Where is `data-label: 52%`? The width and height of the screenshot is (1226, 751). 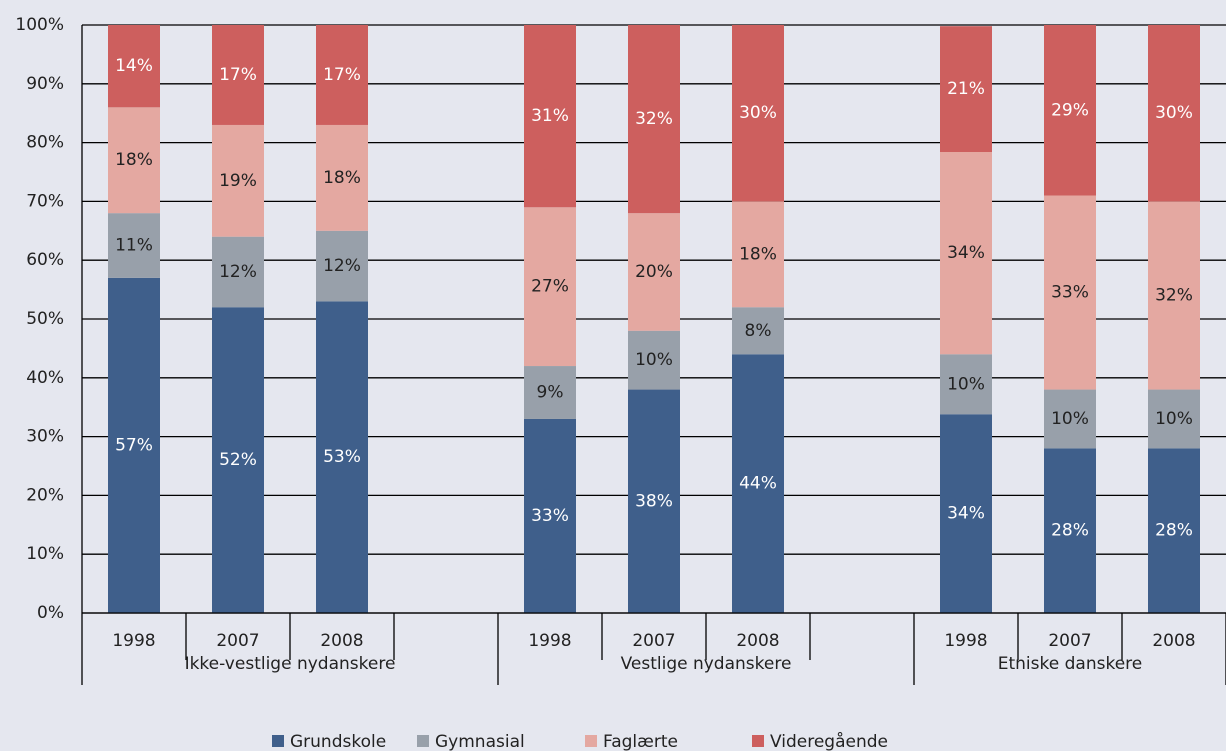
data-label: 52% is located at coordinates (238, 460).